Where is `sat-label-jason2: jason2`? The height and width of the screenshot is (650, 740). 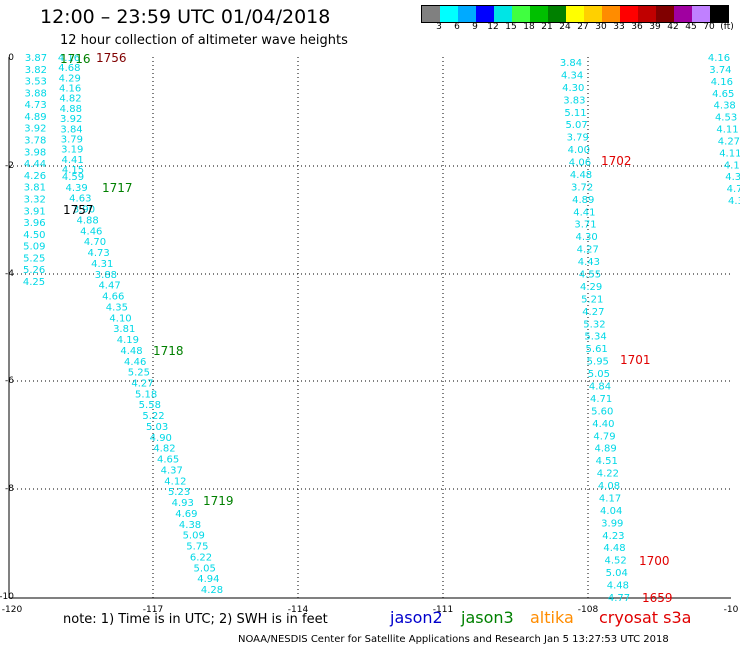 sat-label-jason2: jason2 is located at coordinates (416, 617).